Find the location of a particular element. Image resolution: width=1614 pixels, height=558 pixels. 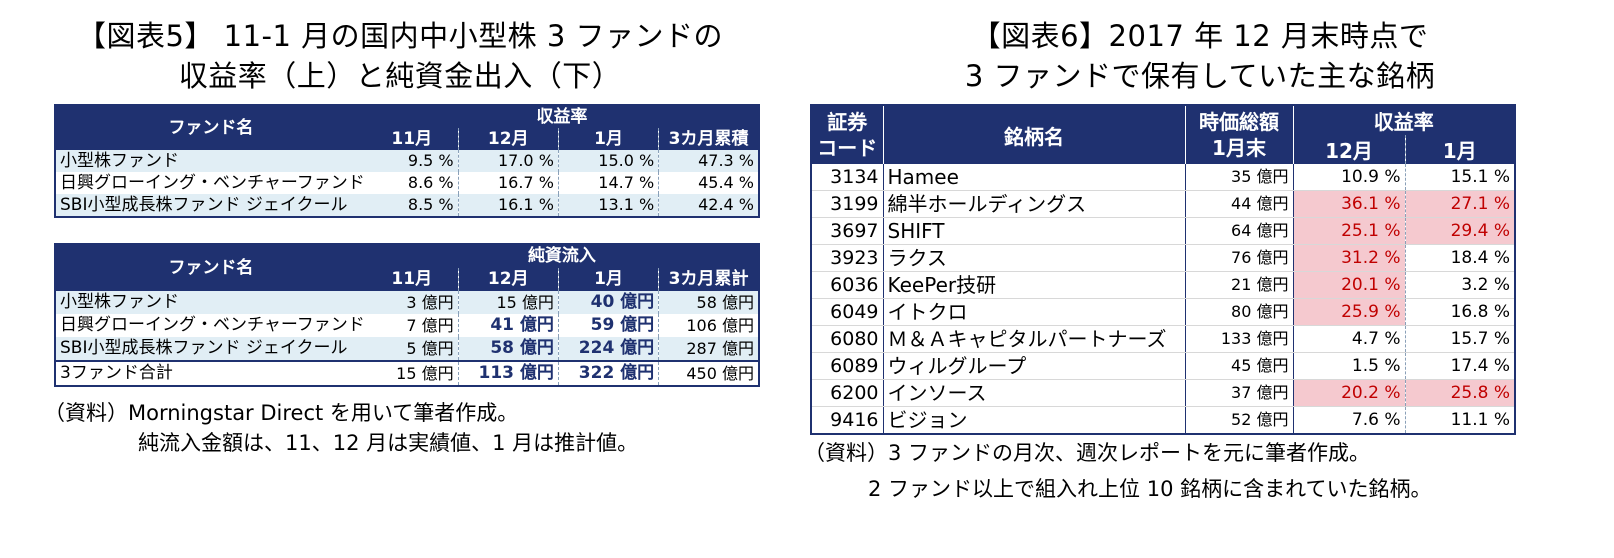

stock-code: 6080 is located at coordinates (847, 339).